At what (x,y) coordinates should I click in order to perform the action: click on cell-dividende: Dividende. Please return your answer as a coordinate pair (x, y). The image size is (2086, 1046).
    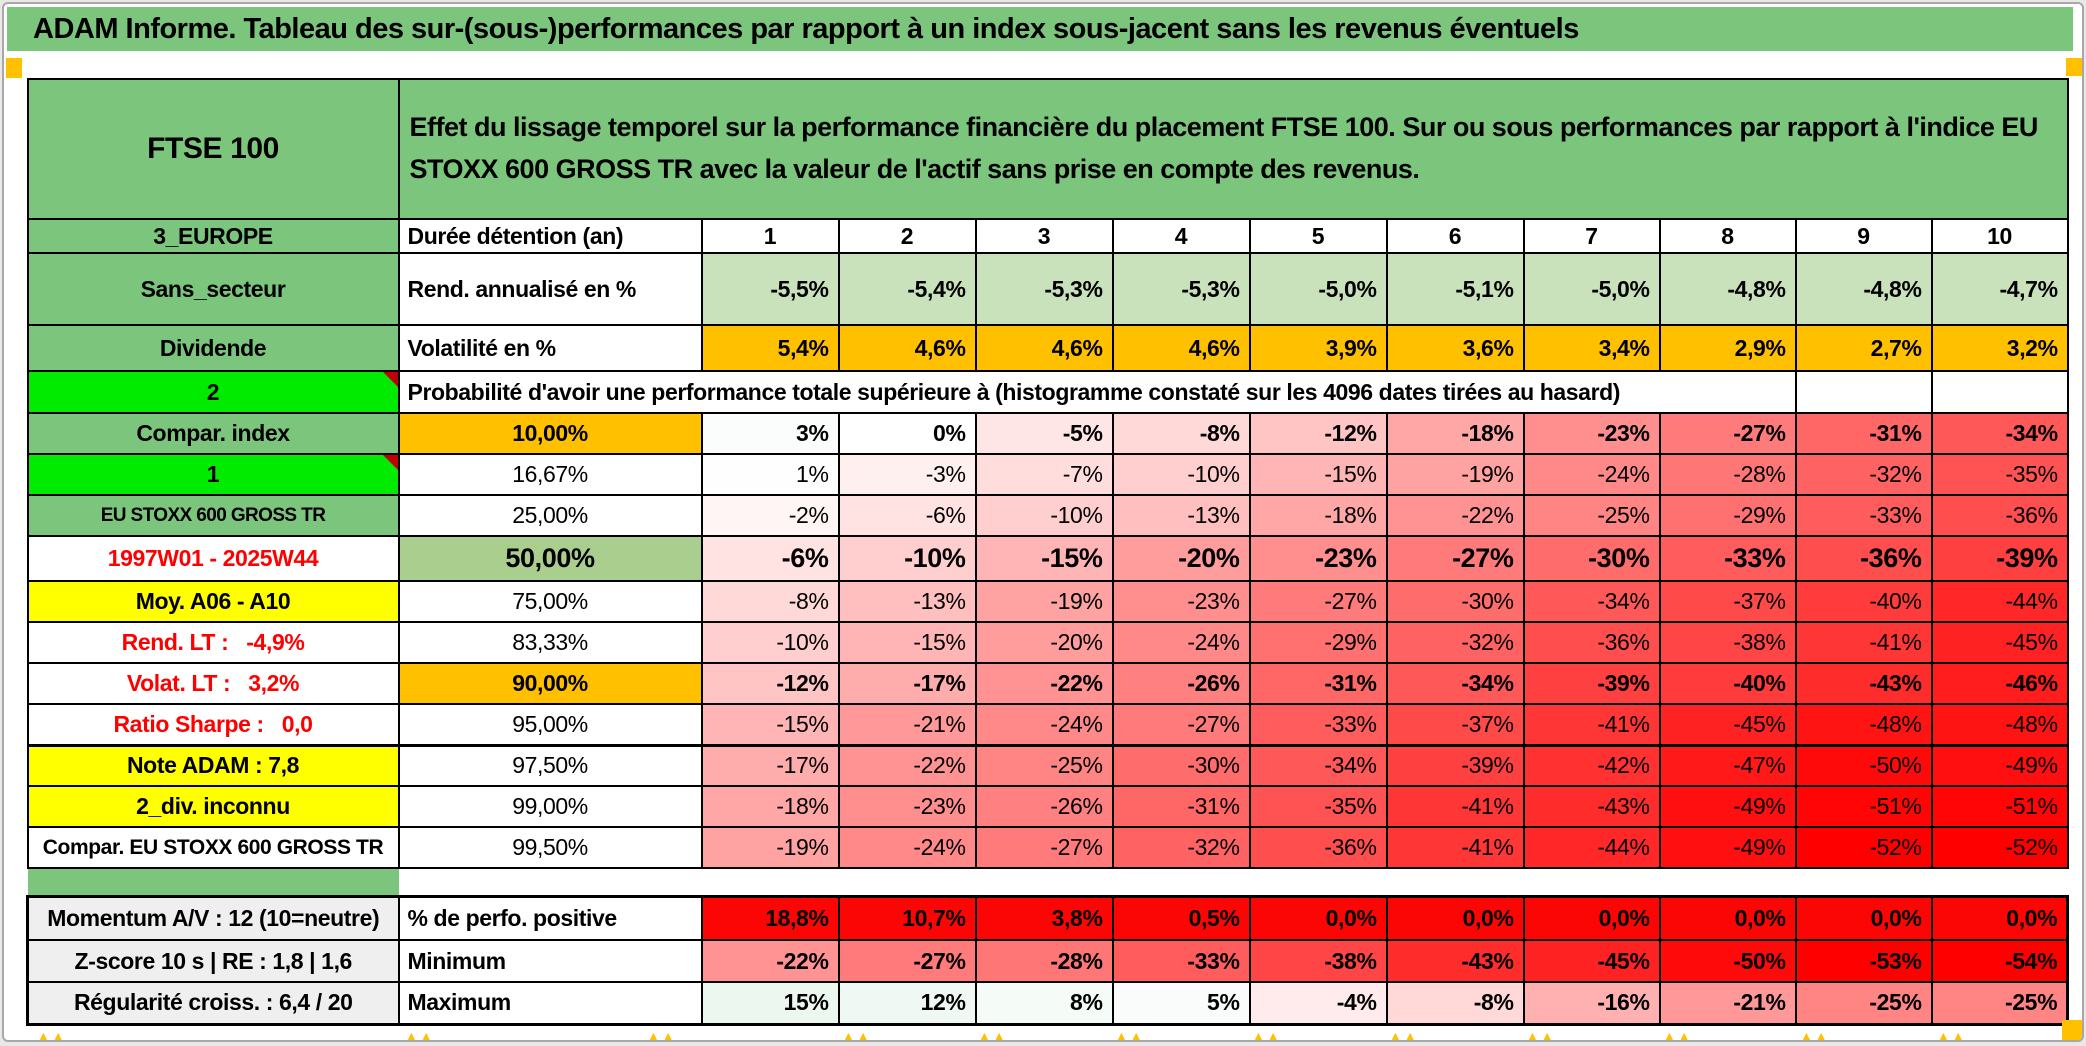
    Looking at the image, I should click on (213, 348).